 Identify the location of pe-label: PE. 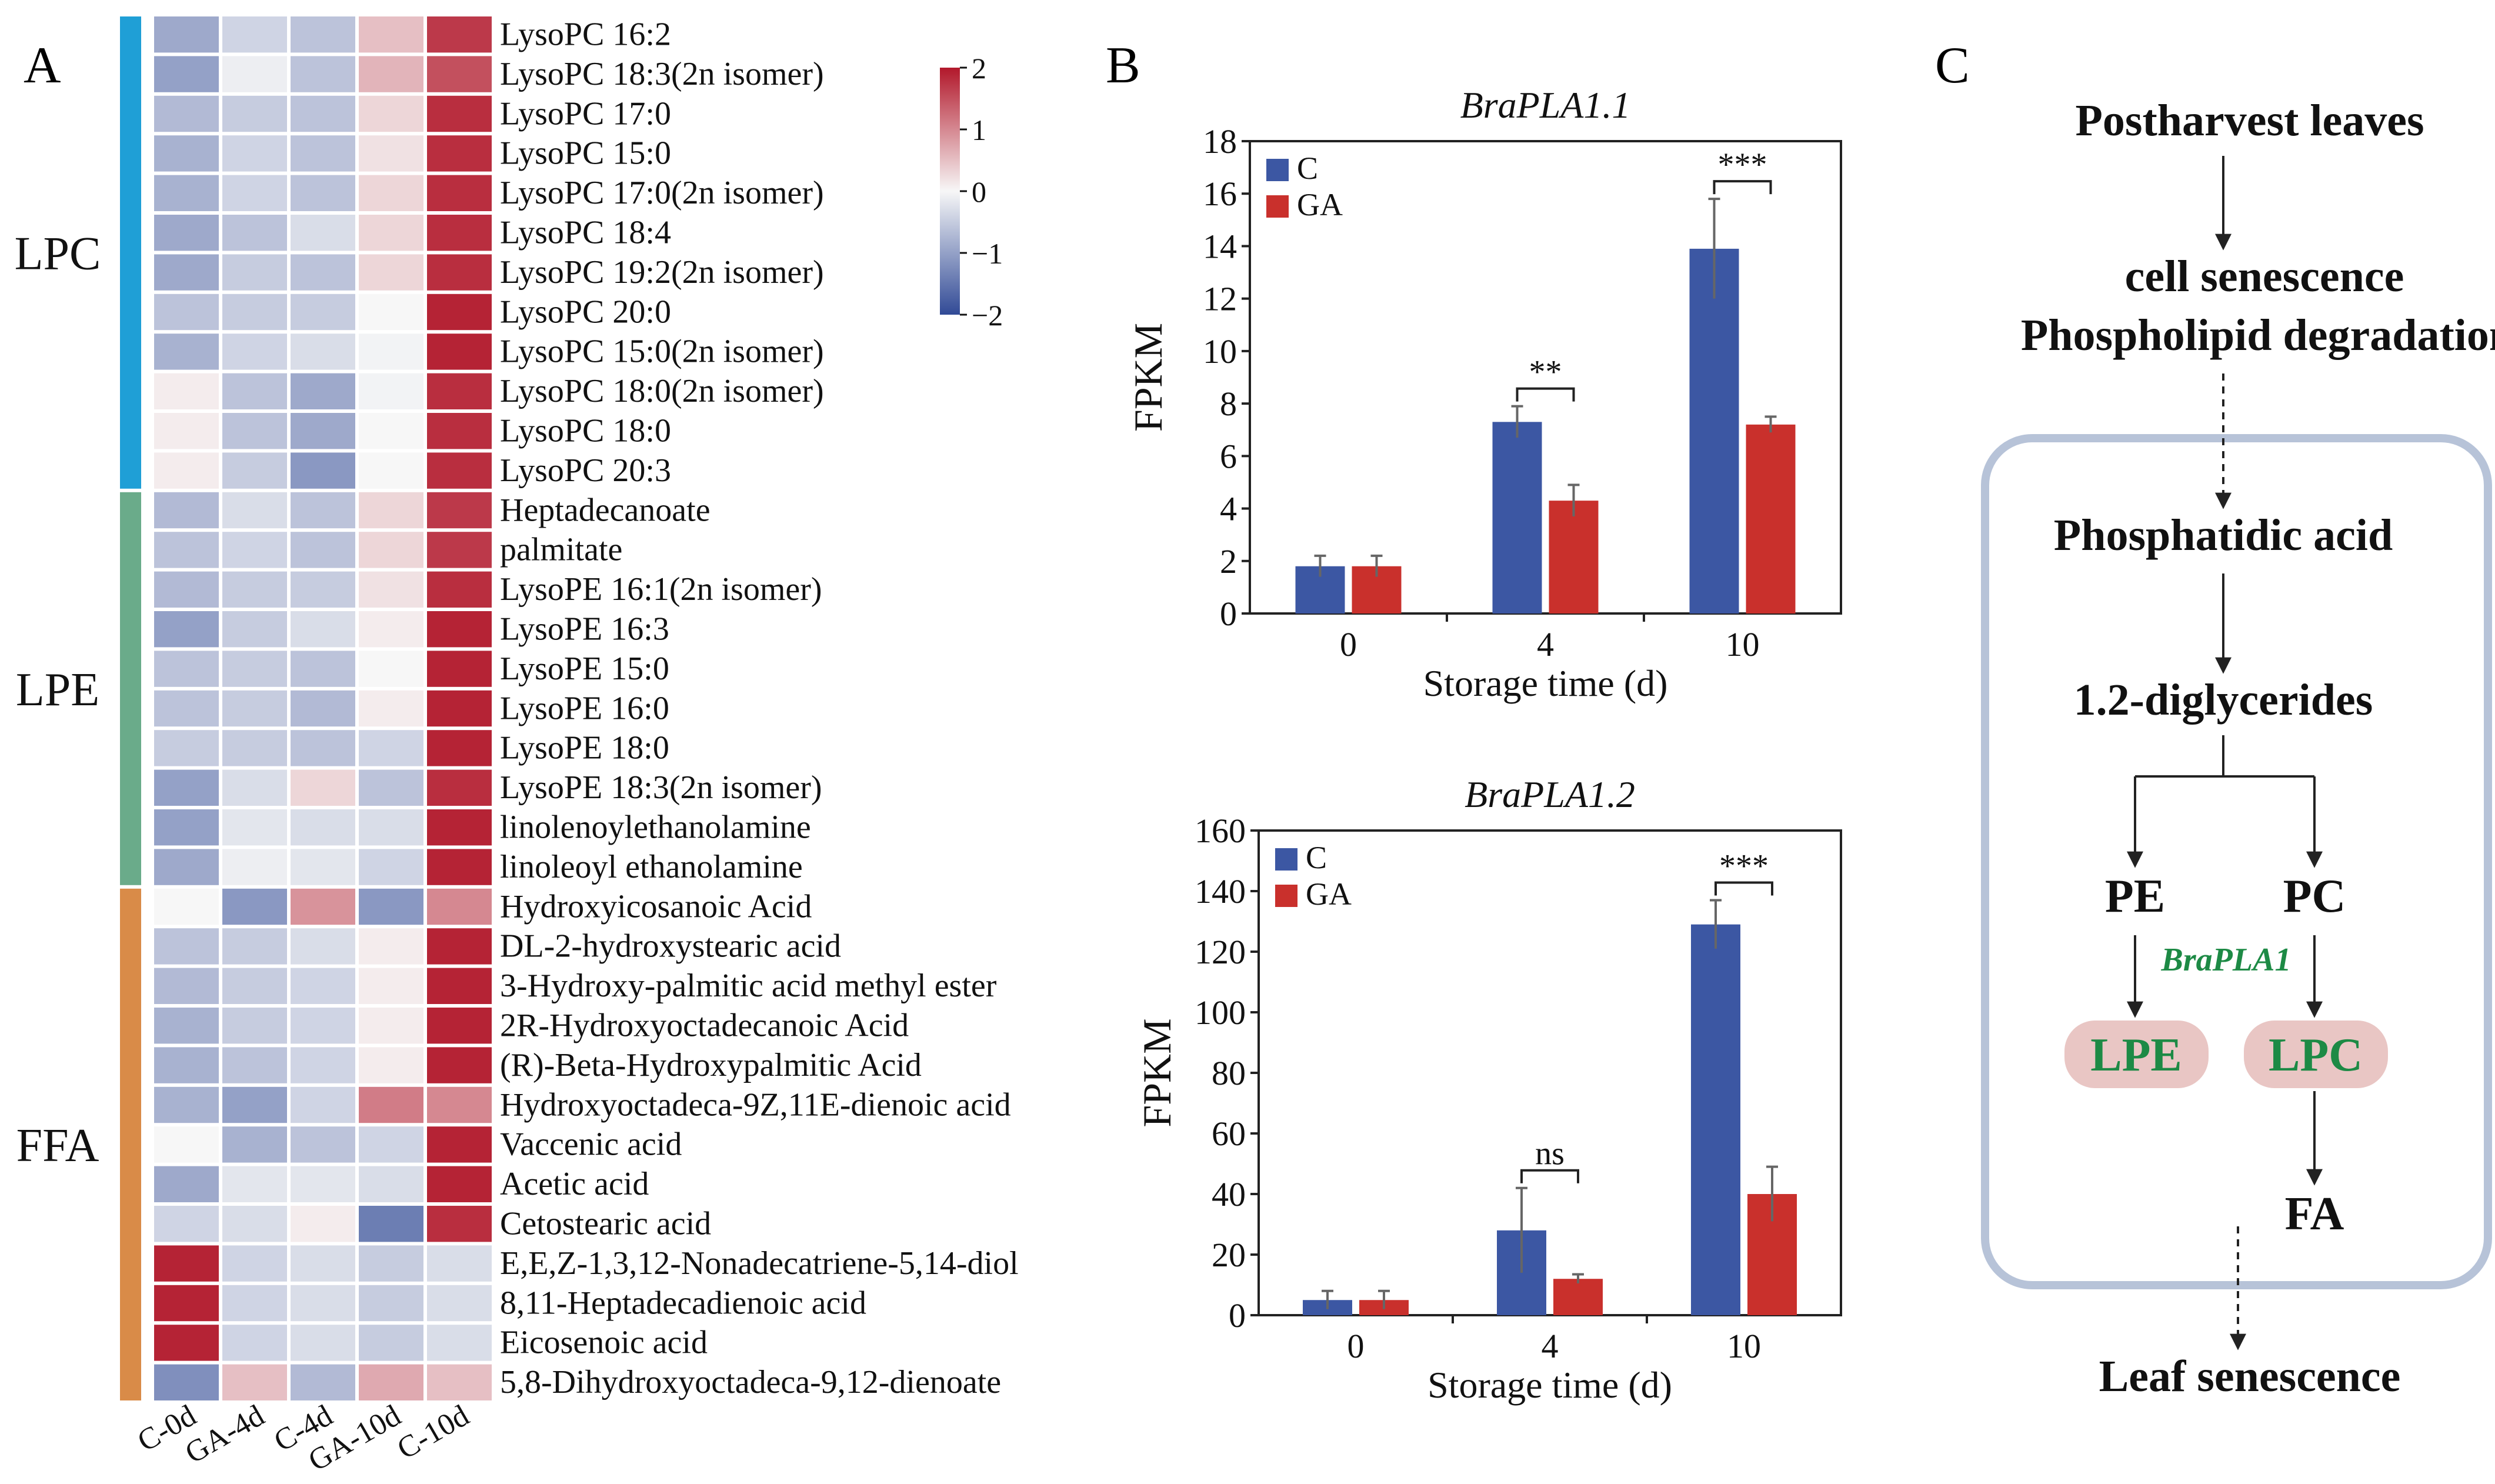
(2135, 896).